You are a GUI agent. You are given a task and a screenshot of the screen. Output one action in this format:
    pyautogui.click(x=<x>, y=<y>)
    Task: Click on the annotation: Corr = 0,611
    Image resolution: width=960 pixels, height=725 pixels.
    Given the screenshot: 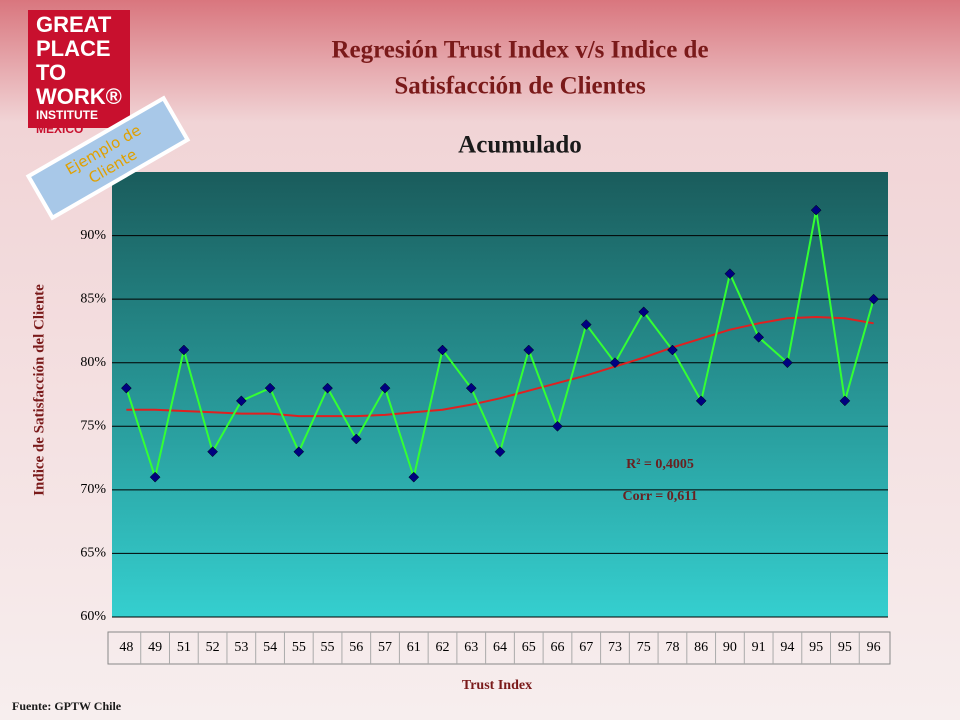 What is the action you would take?
    pyautogui.click(x=660, y=496)
    